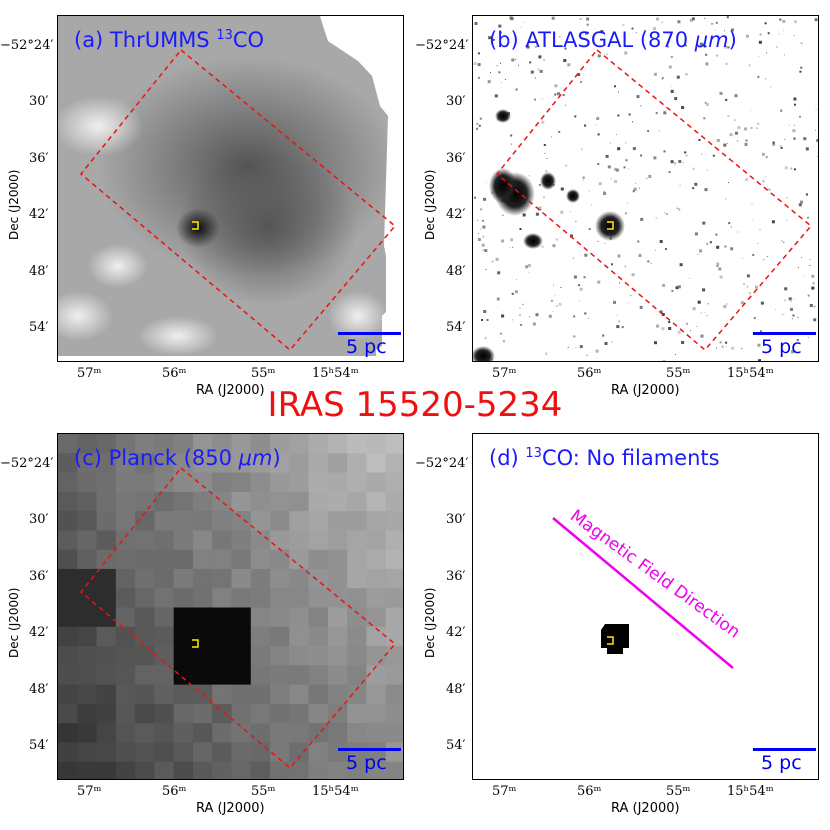  I want to click on panel-b-xtick: 15ʰ54ᵐ, so click(750, 373).